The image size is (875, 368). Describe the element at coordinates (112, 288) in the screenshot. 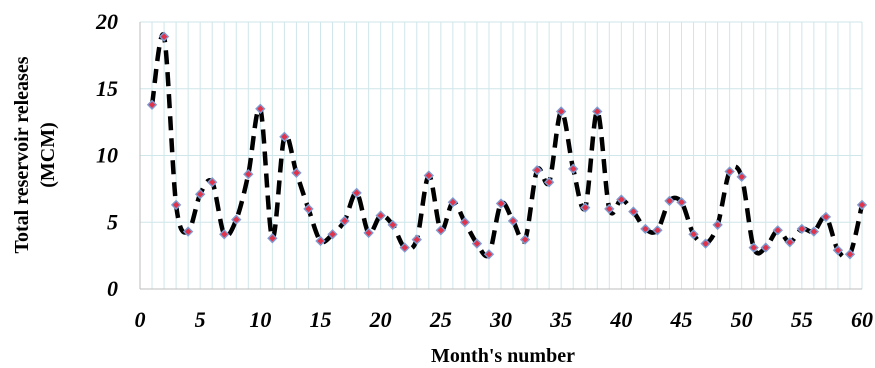

I see `y-tick-label: 0` at that location.